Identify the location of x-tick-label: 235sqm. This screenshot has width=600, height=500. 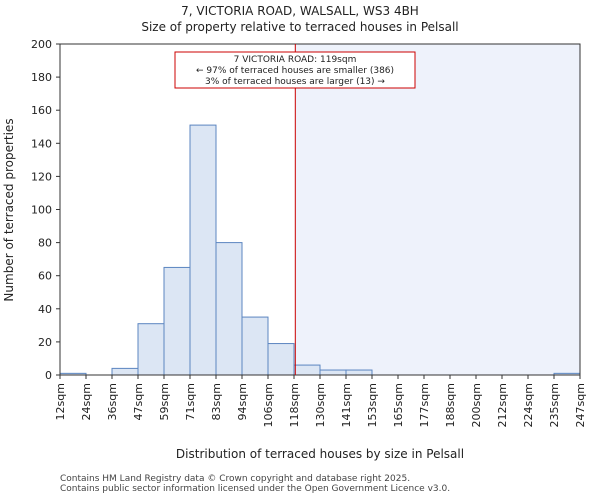
(554, 405).